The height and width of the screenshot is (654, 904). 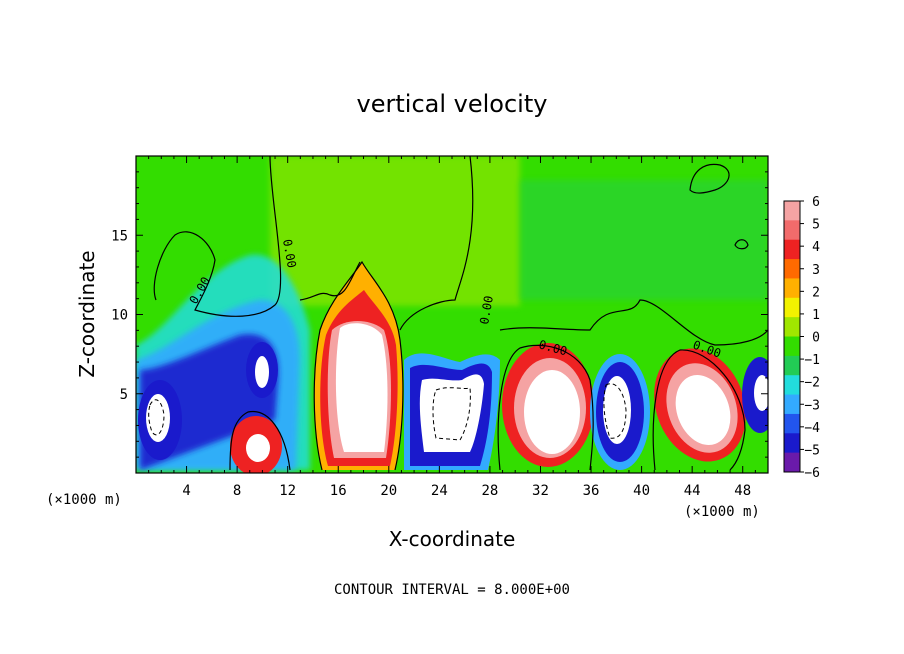 I want to click on y-tick-label: 10, so click(x=119, y=316).